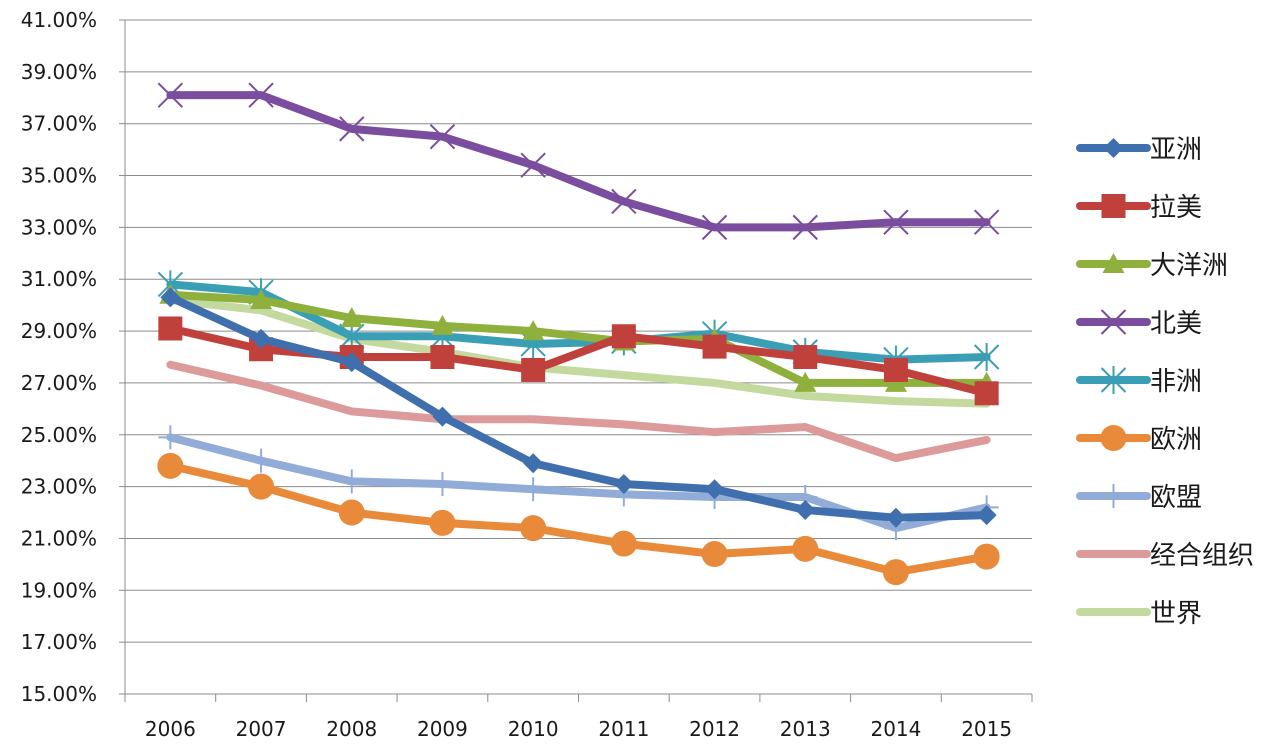 This screenshot has width=1269, height=745. I want to click on x-tick-label: 2009, so click(442, 729).